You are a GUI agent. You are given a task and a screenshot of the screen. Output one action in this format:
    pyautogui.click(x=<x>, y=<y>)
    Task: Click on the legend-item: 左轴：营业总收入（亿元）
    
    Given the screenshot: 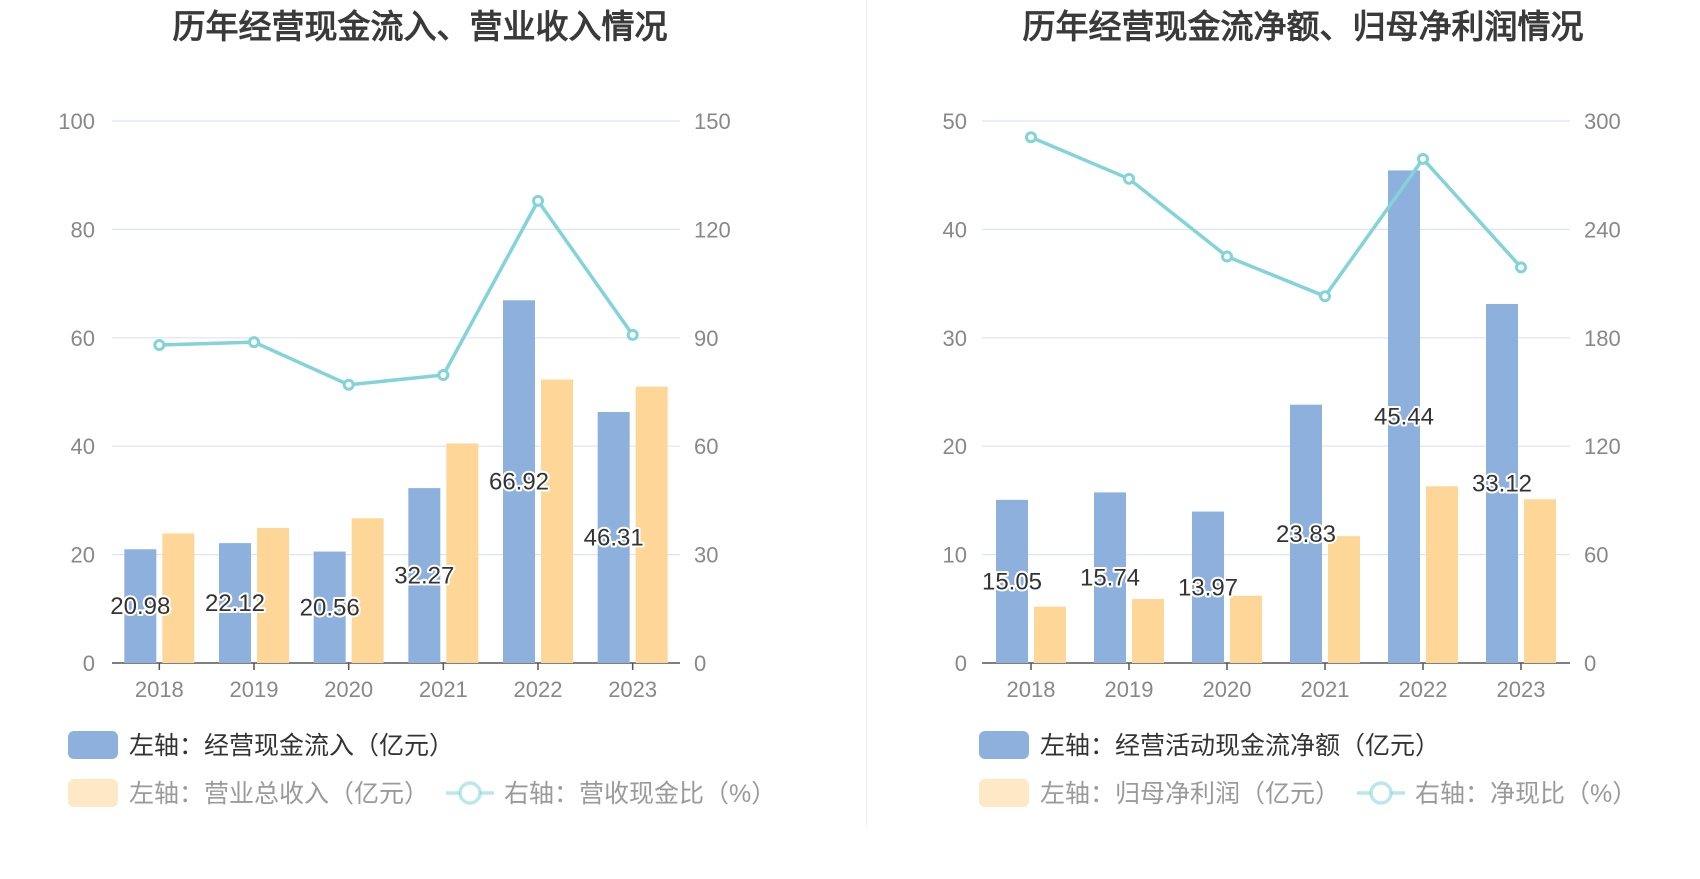 What is the action you would take?
    pyautogui.click(x=248, y=793)
    